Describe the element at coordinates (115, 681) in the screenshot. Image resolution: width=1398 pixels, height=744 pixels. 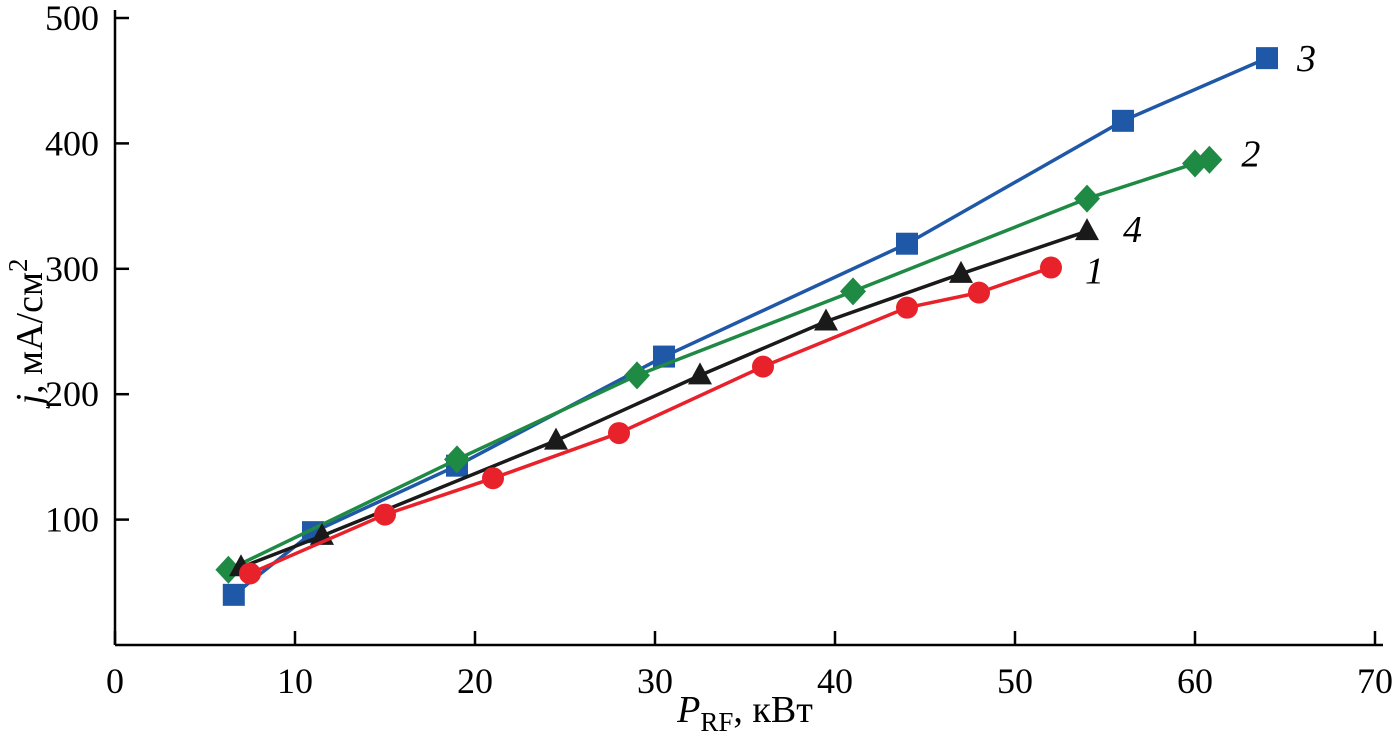
I see `x-tick-label: 0` at that location.